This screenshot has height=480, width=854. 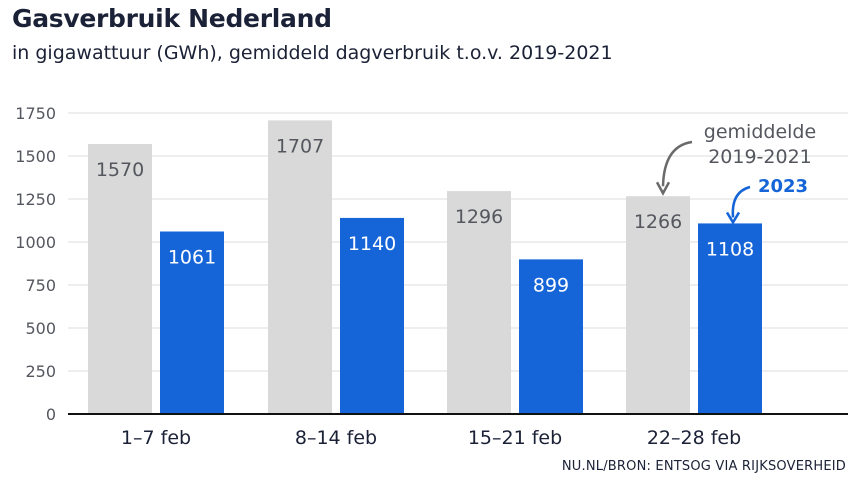 What do you see at coordinates (35, 264) in the screenshot?
I see `y-axis: 0 250 500 750 1000 1250 1500 1750` at bounding box center [35, 264].